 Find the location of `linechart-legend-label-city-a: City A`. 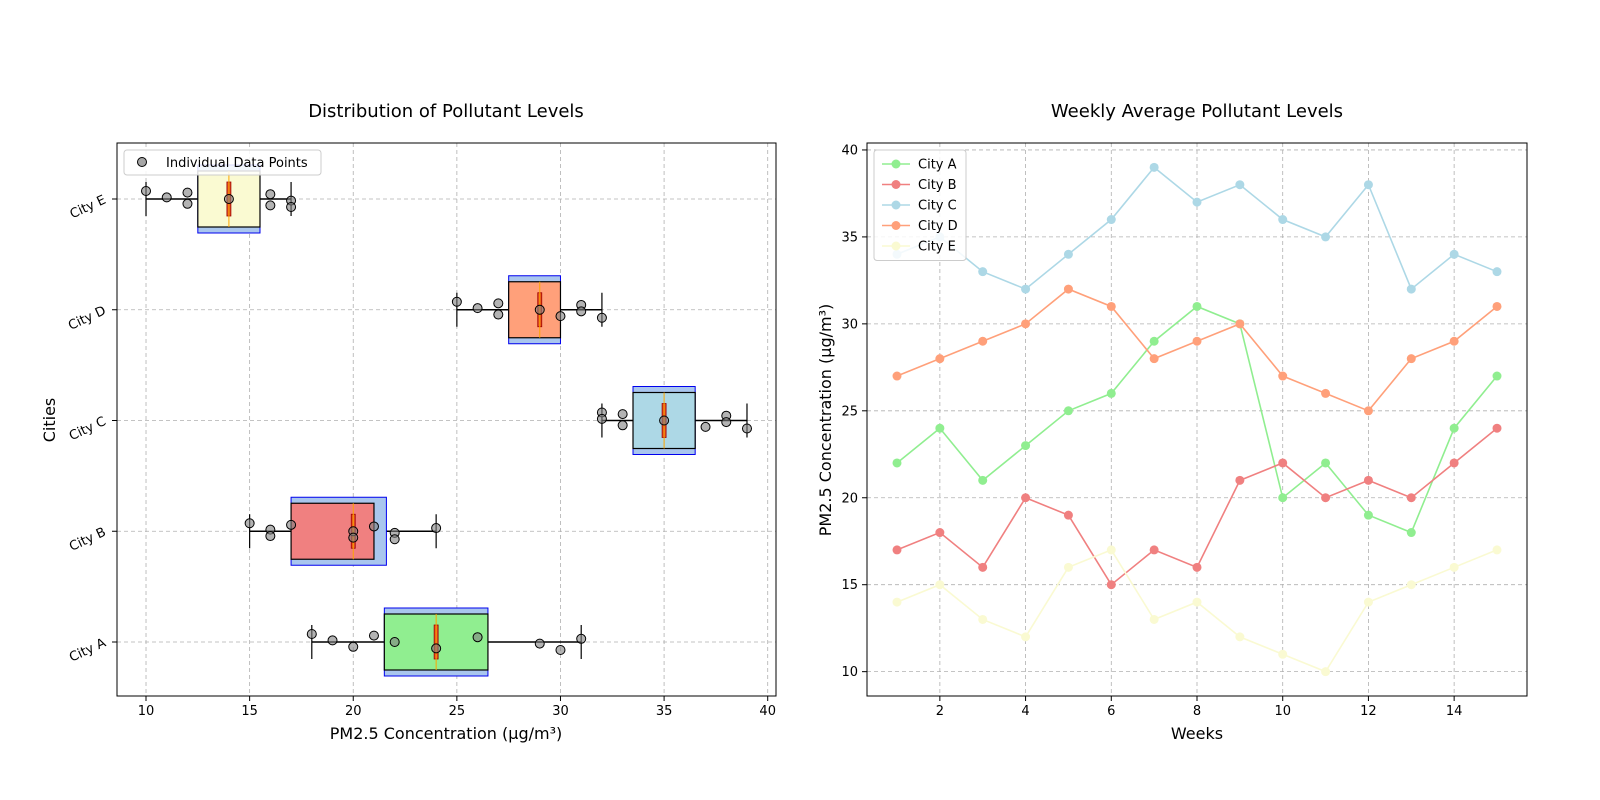

linechart-legend-label-city-a: City A is located at coordinates (937, 165).